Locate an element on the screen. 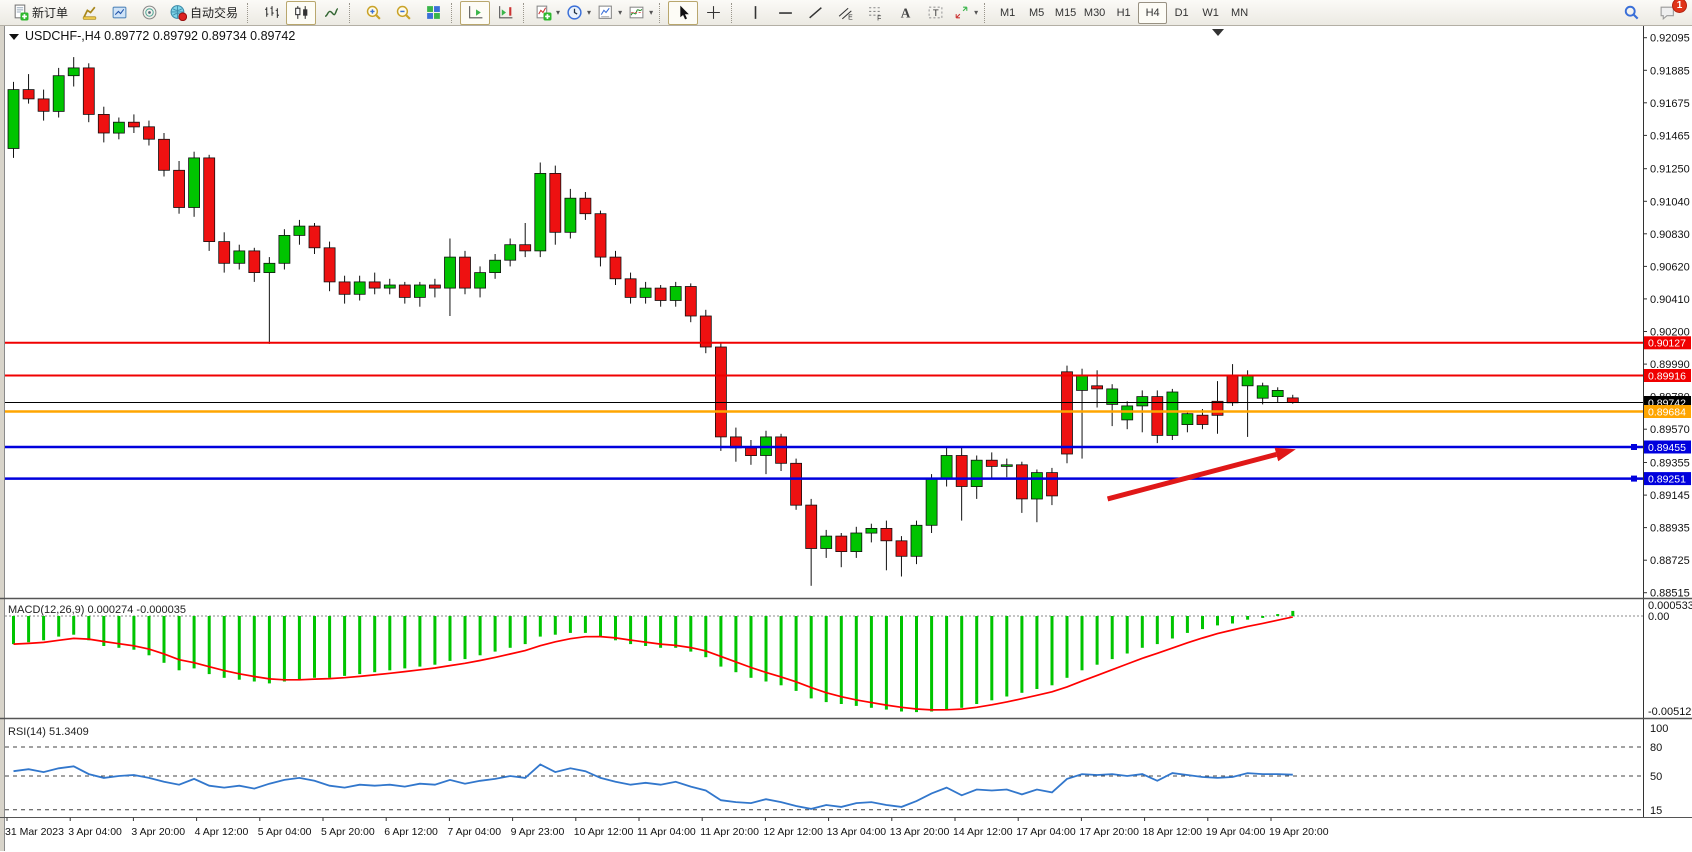 This screenshot has height=852, width=1692. tile-windows-icon is located at coordinates (433, 12).